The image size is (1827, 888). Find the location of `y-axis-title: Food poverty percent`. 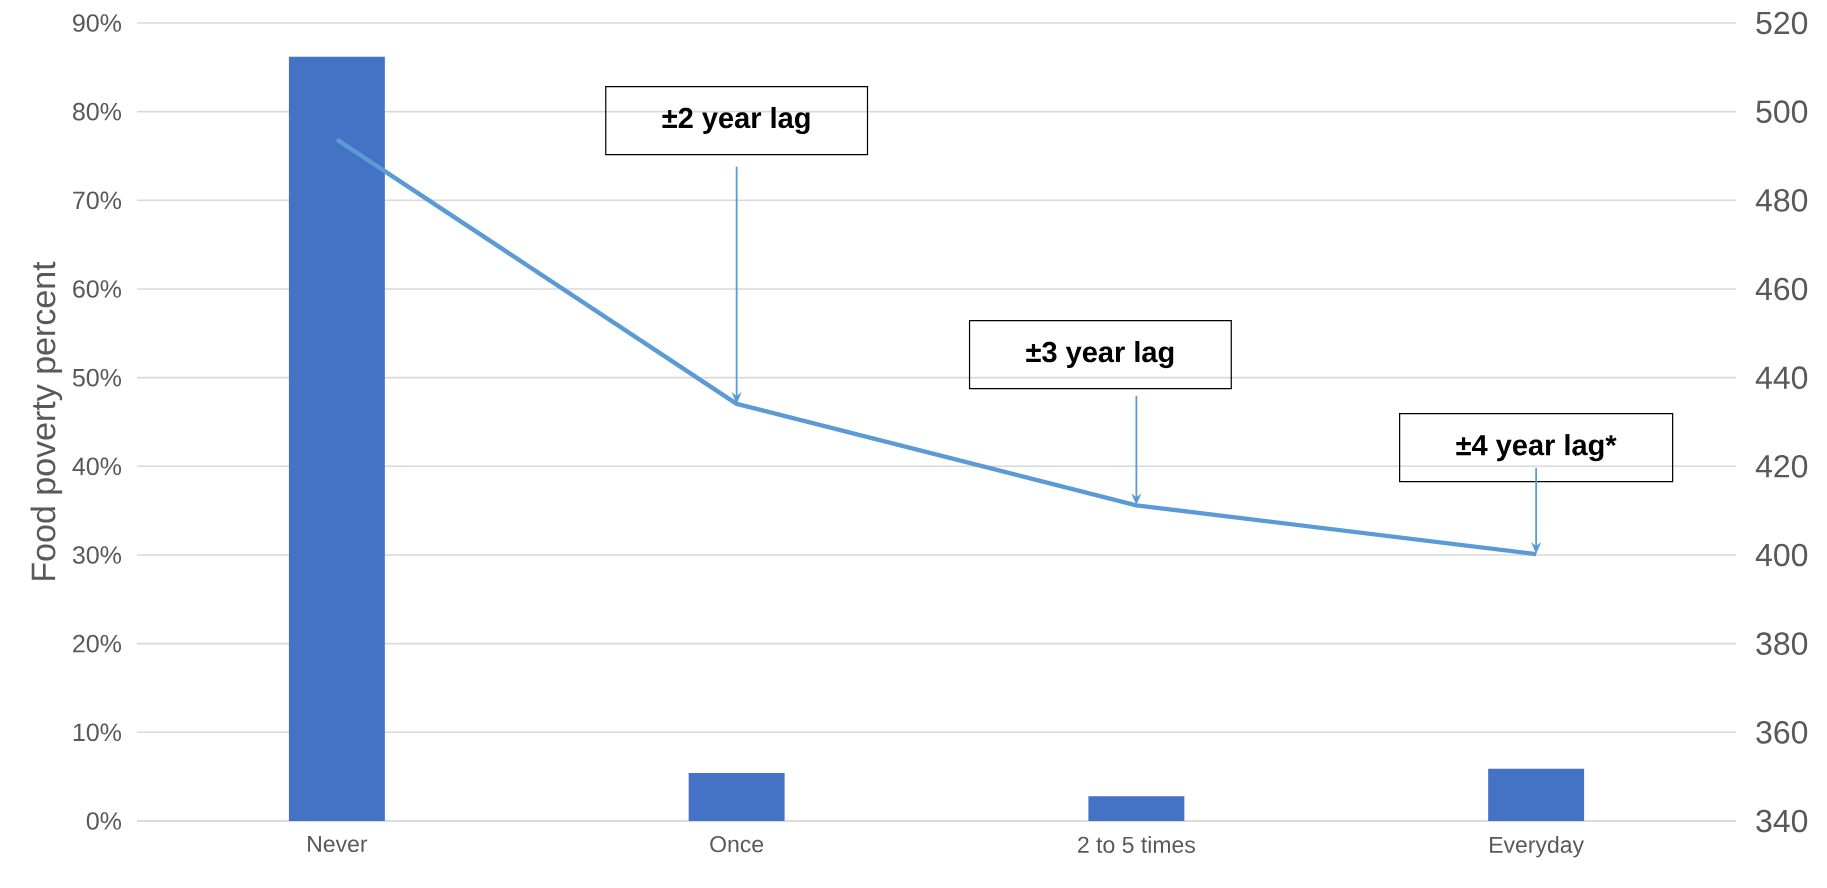

y-axis-title: Food poverty percent is located at coordinates (46, 420).